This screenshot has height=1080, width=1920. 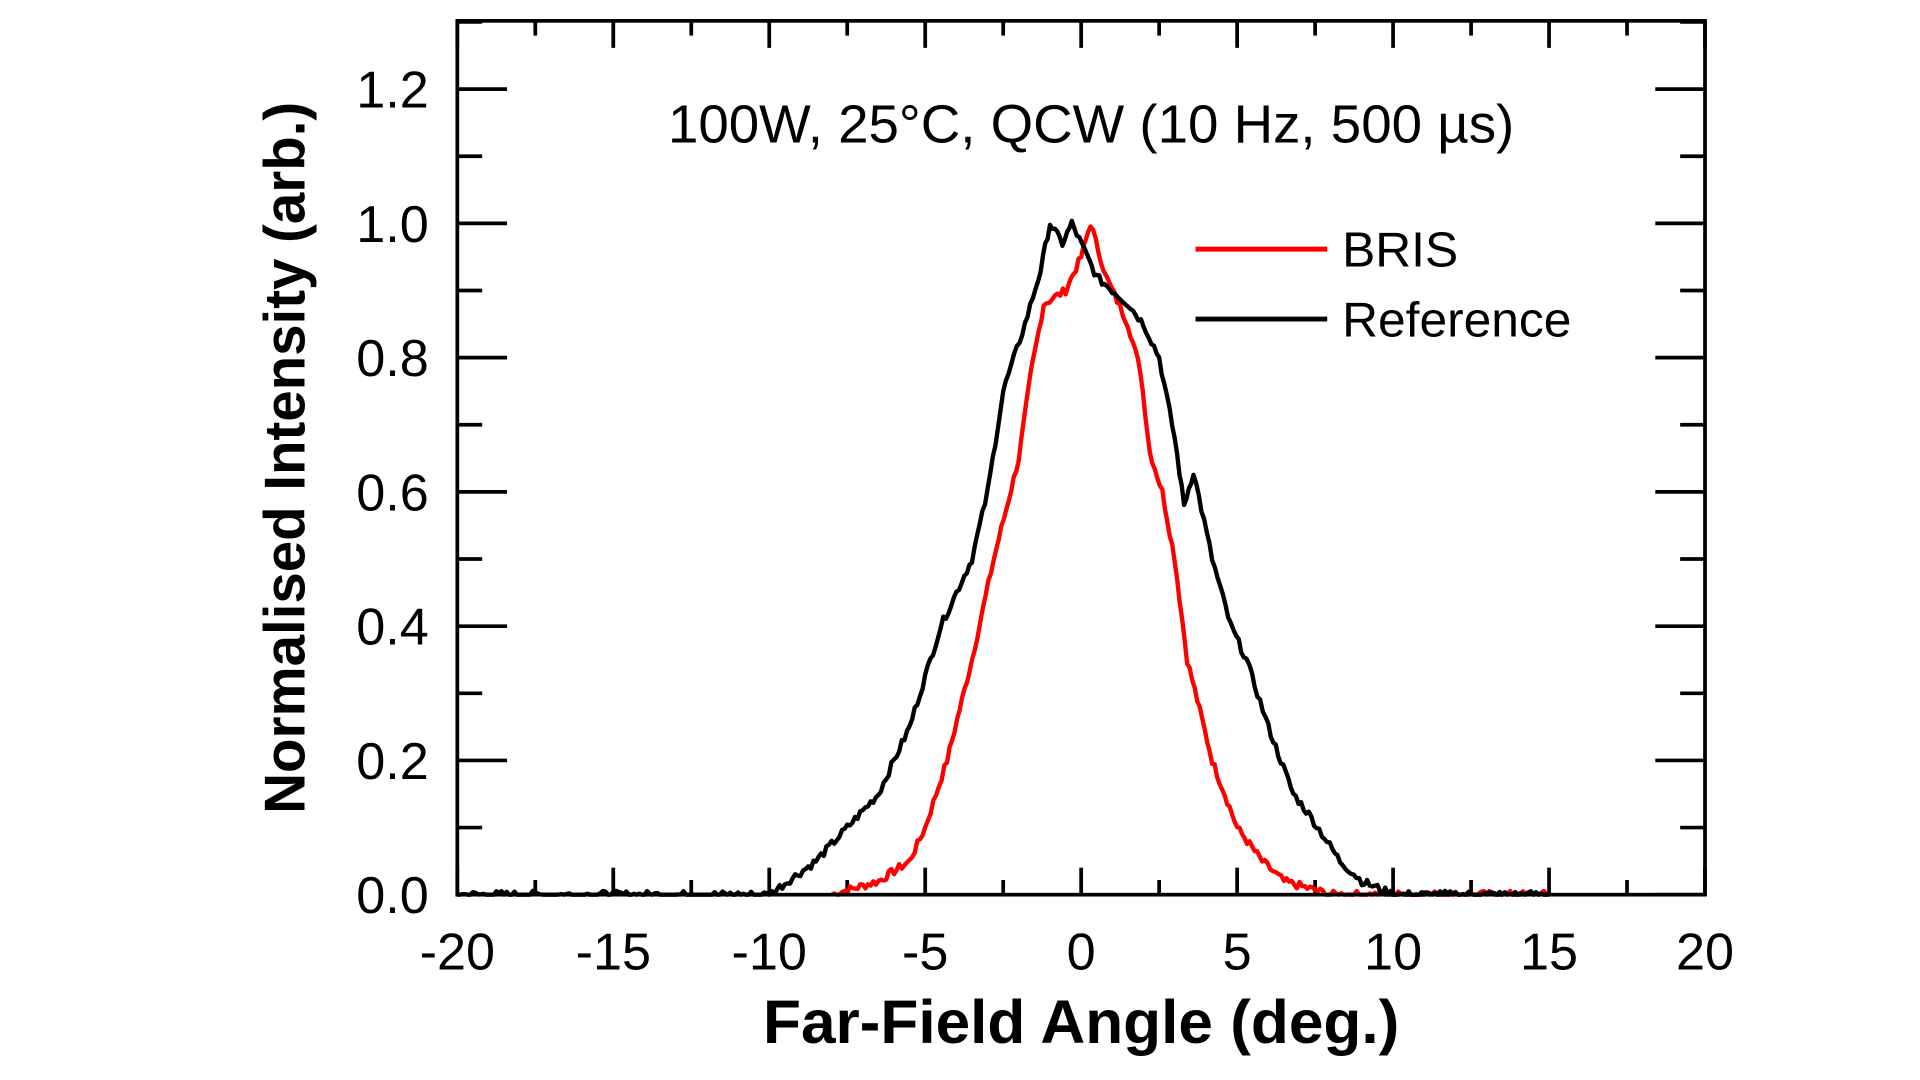 What do you see at coordinates (285, 458) in the screenshot?
I see `y-axis-label: Normalised Intensity (arb.)` at bounding box center [285, 458].